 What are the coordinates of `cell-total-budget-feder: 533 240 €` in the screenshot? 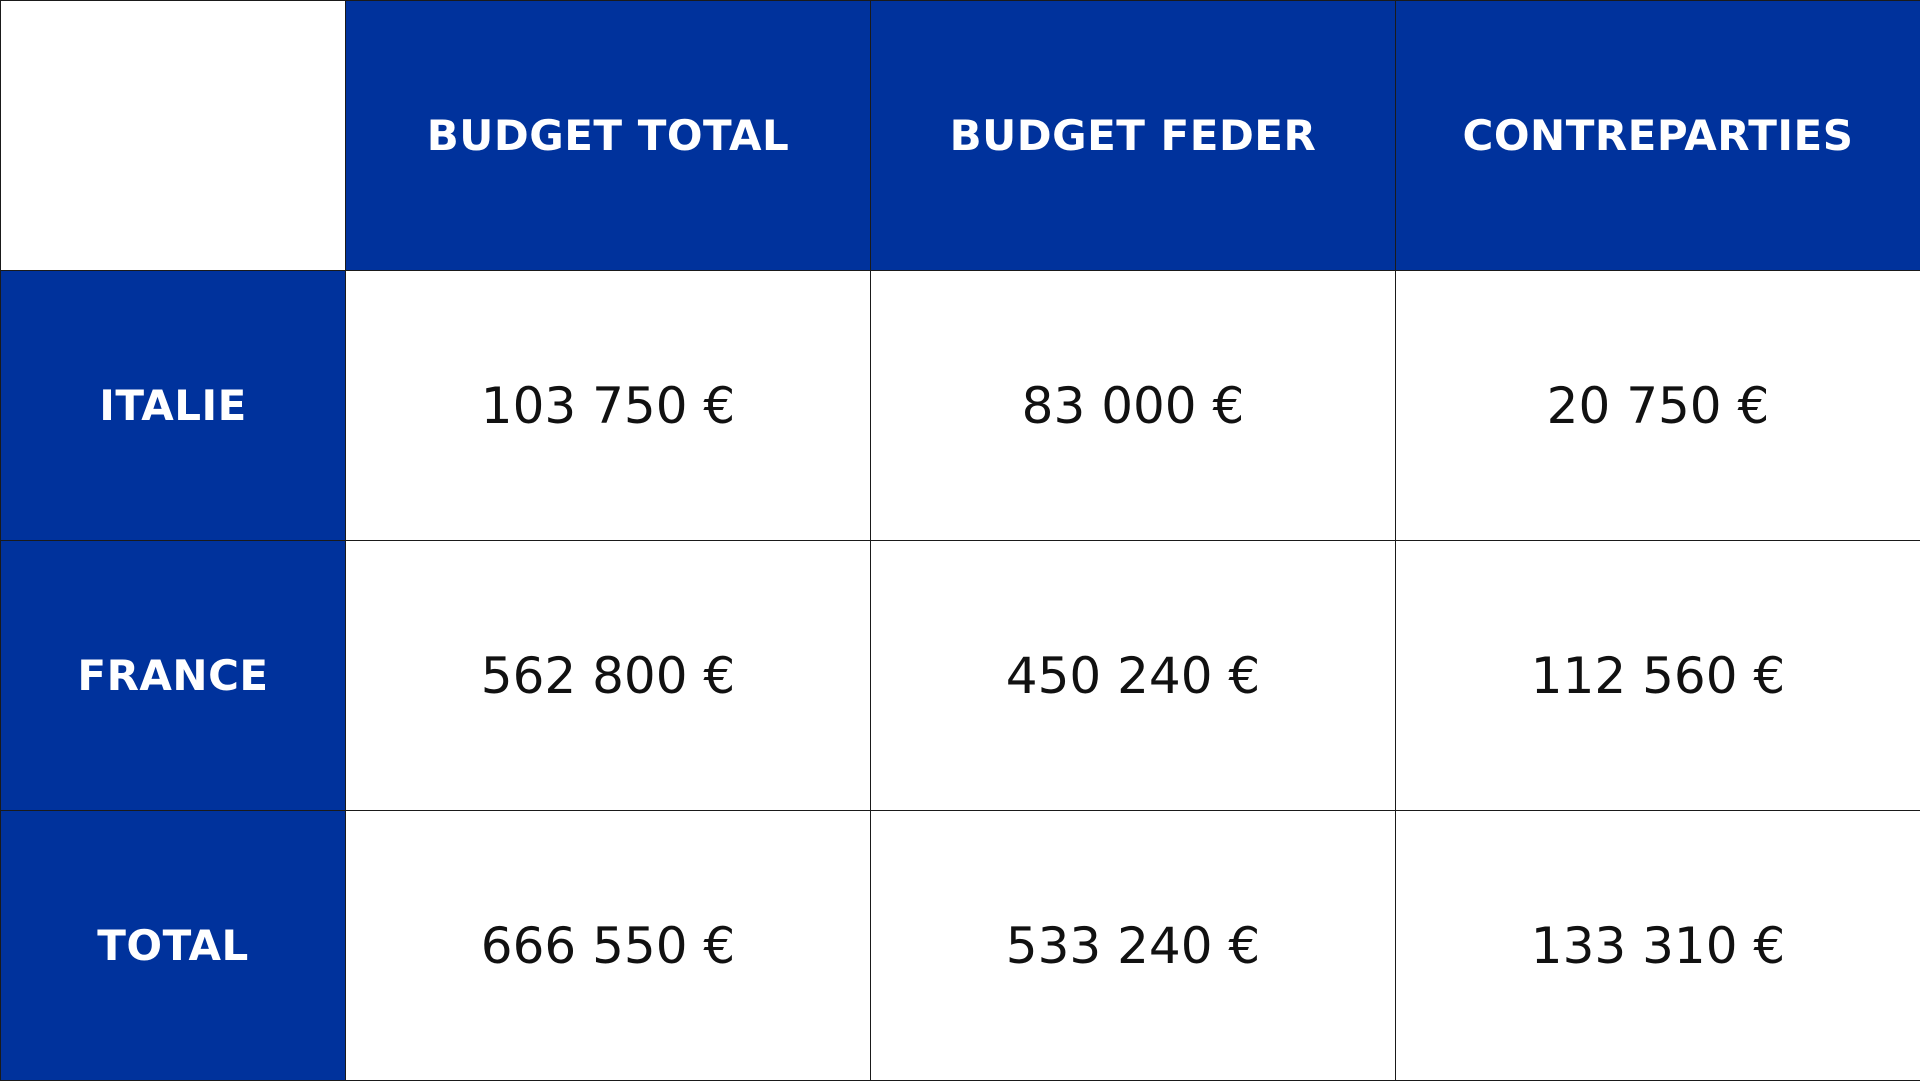 It's located at (1133, 946).